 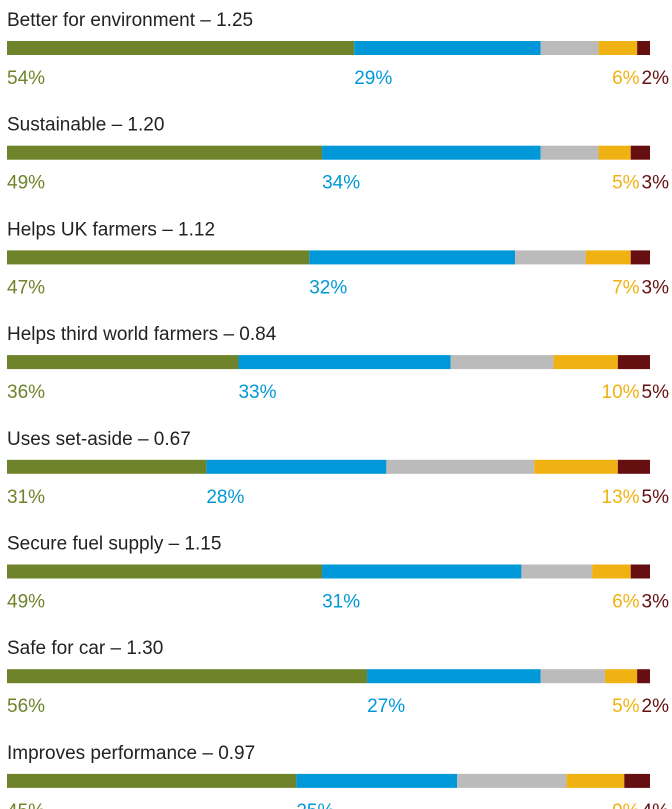 What do you see at coordinates (26, 78) in the screenshot?
I see `data-label-strongly-agree: 54%` at bounding box center [26, 78].